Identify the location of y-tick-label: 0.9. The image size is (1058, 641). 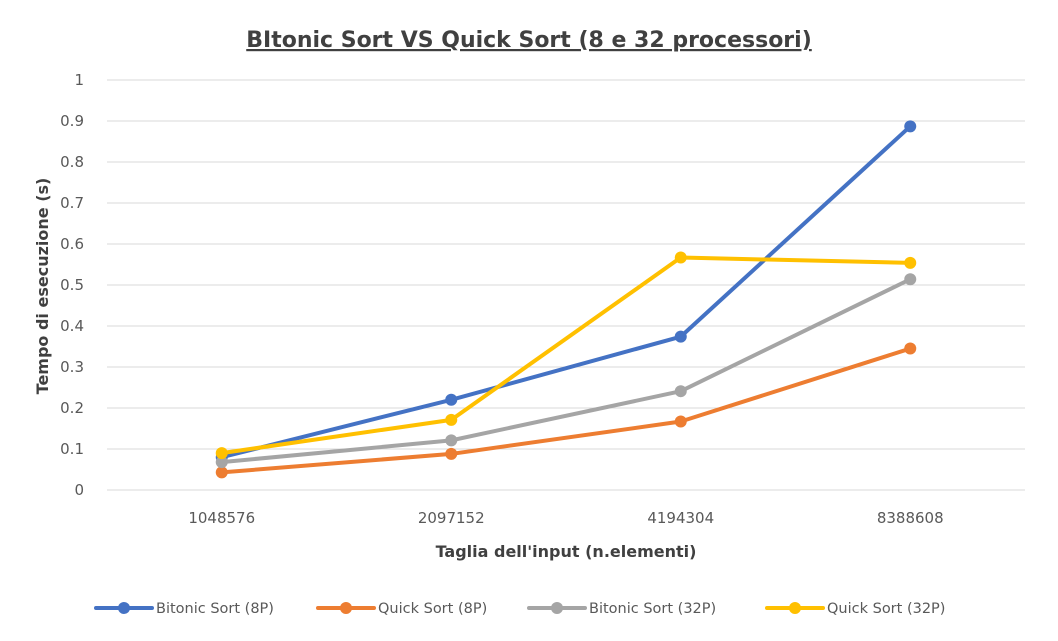
(72, 121).